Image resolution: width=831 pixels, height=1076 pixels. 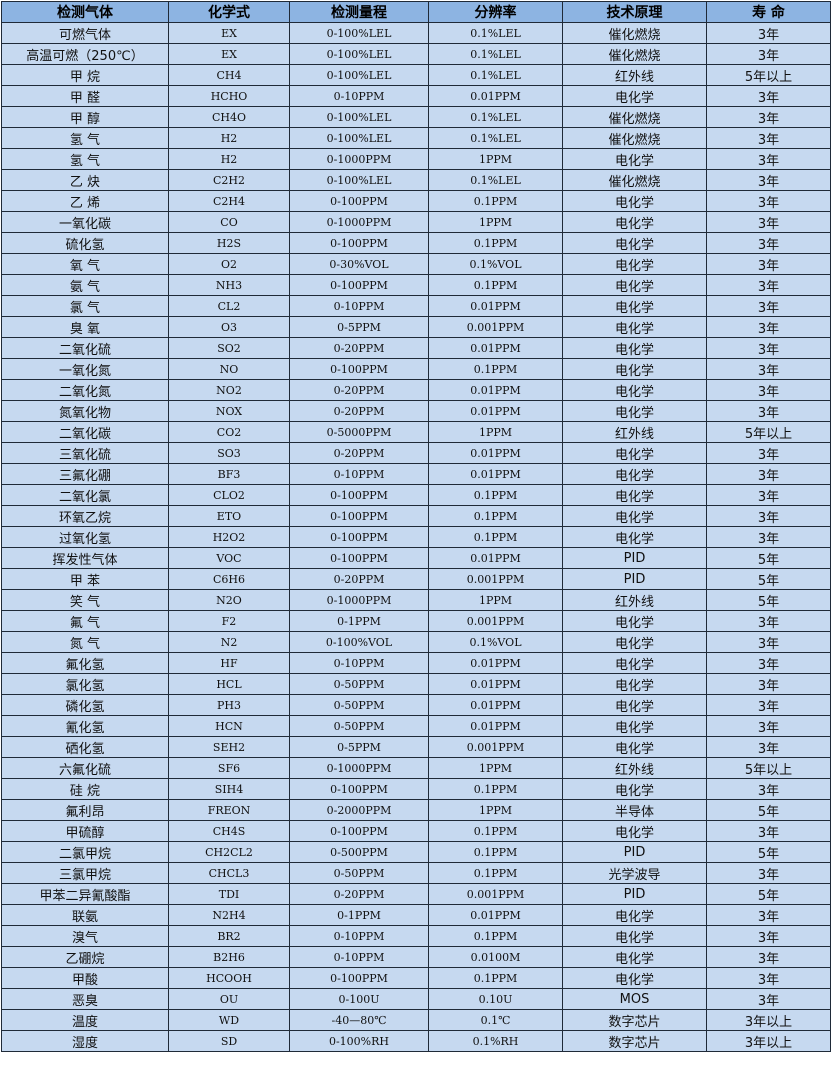 I want to click on table-row: 二氧化氮 NO2 0-20PPM 0.01PPM 电化学 3年, so click(x=416, y=390).